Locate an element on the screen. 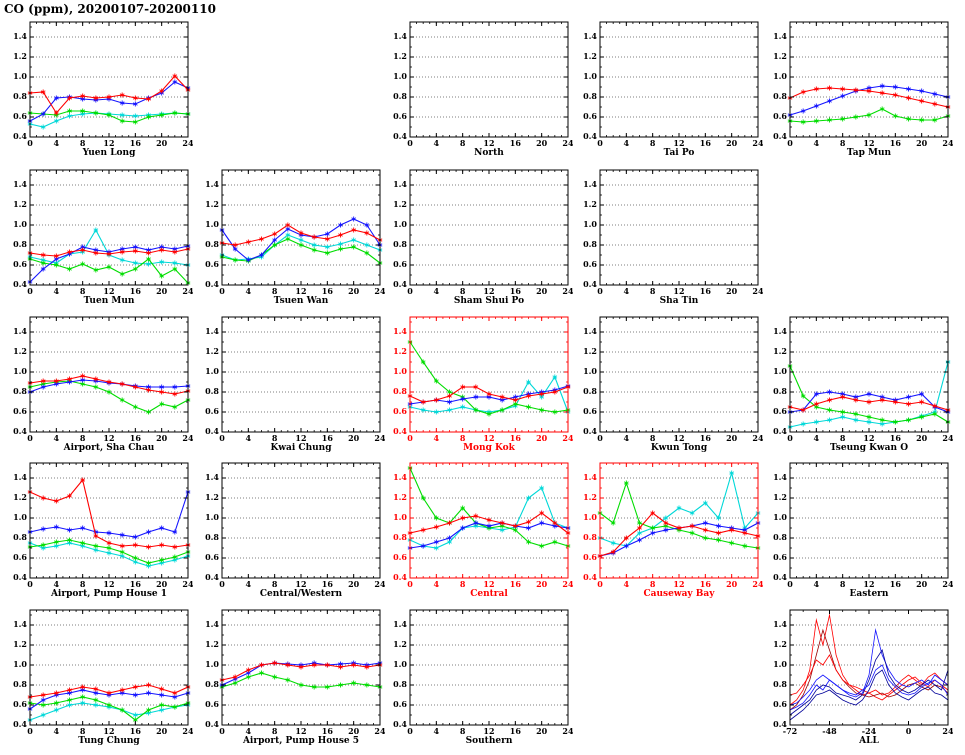 Image resolution: width=965 pixels, height=755 pixels. chart-title-airport-pump-house-1: Airport, Pump House 1 is located at coordinates (109, 594).